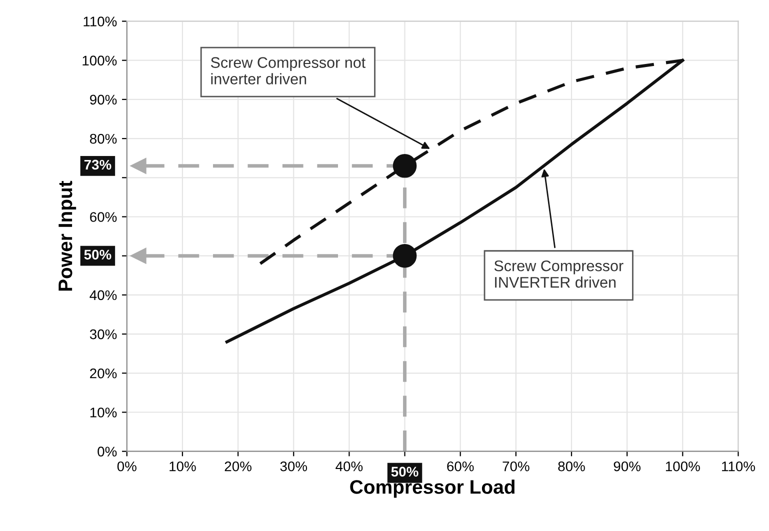 This screenshot has width=769, height=531. I want to click on y-tick-label: 30%, so click(103, 334).